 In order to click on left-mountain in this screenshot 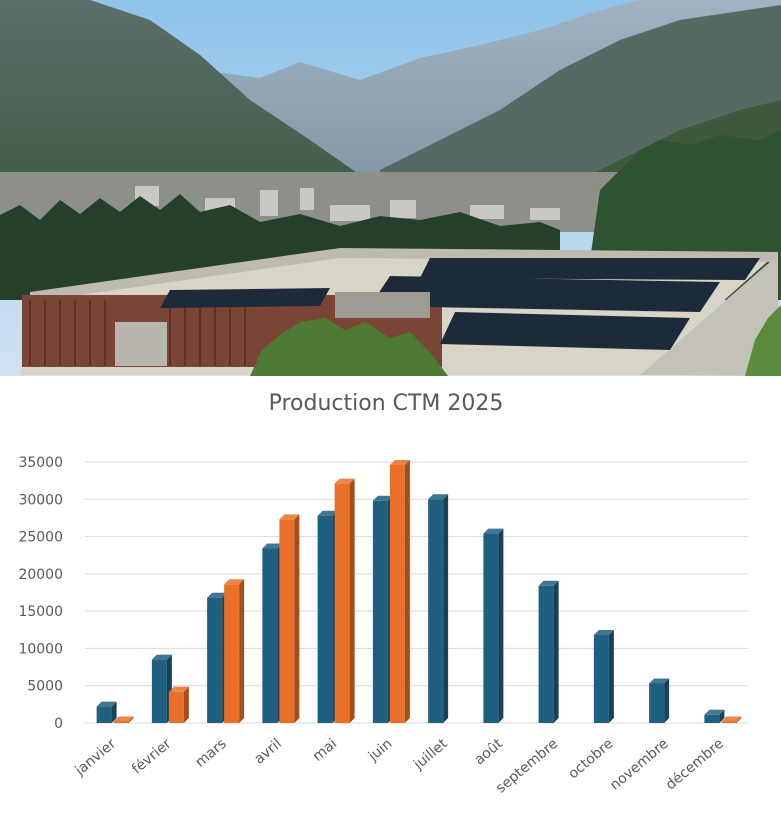, I will do `click(190, 100)`.